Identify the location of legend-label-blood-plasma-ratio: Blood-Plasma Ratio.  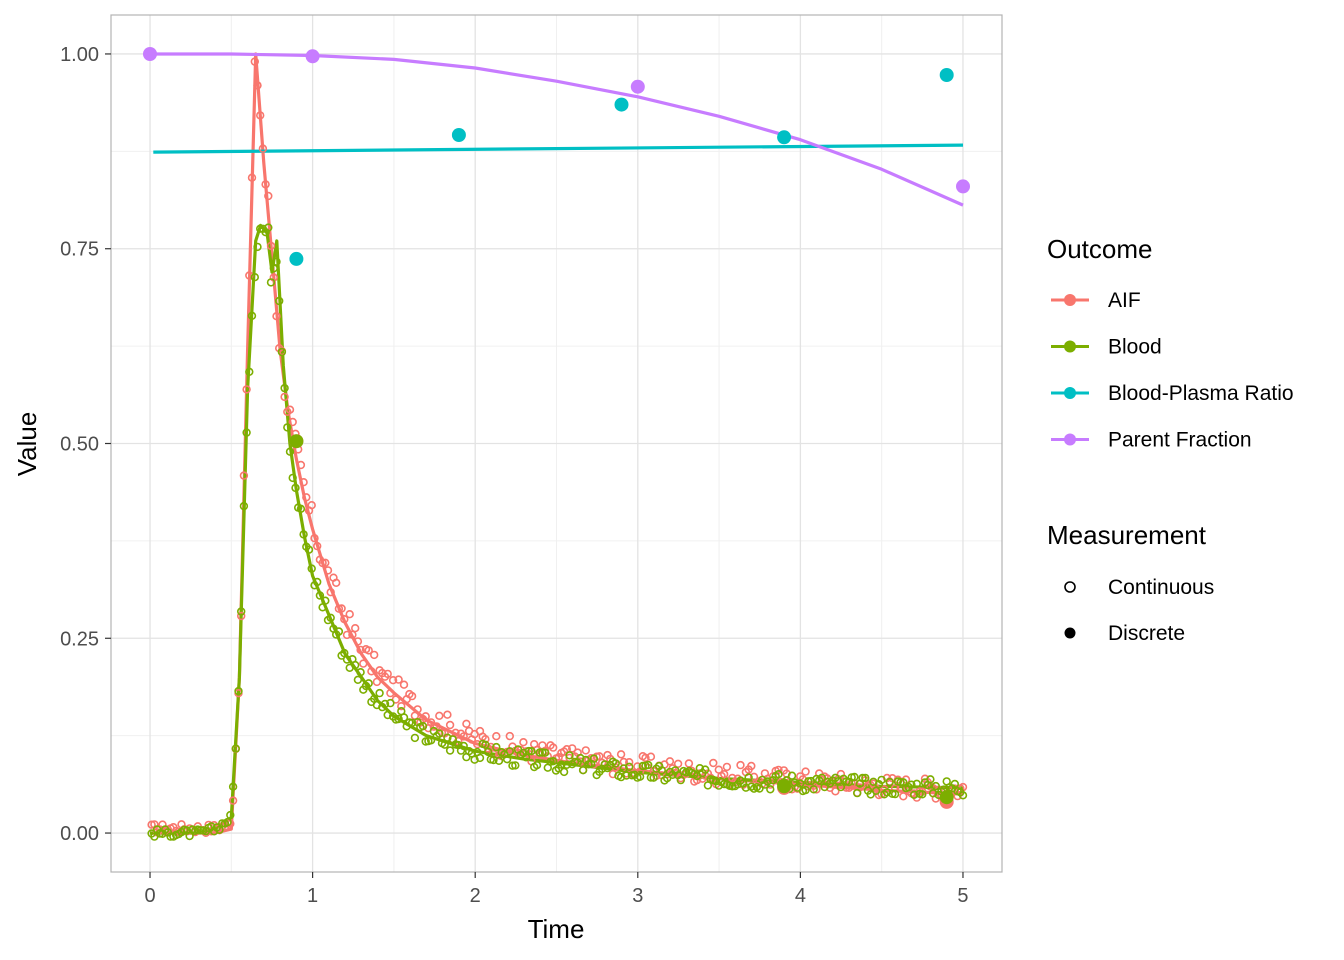
(1201, 393).